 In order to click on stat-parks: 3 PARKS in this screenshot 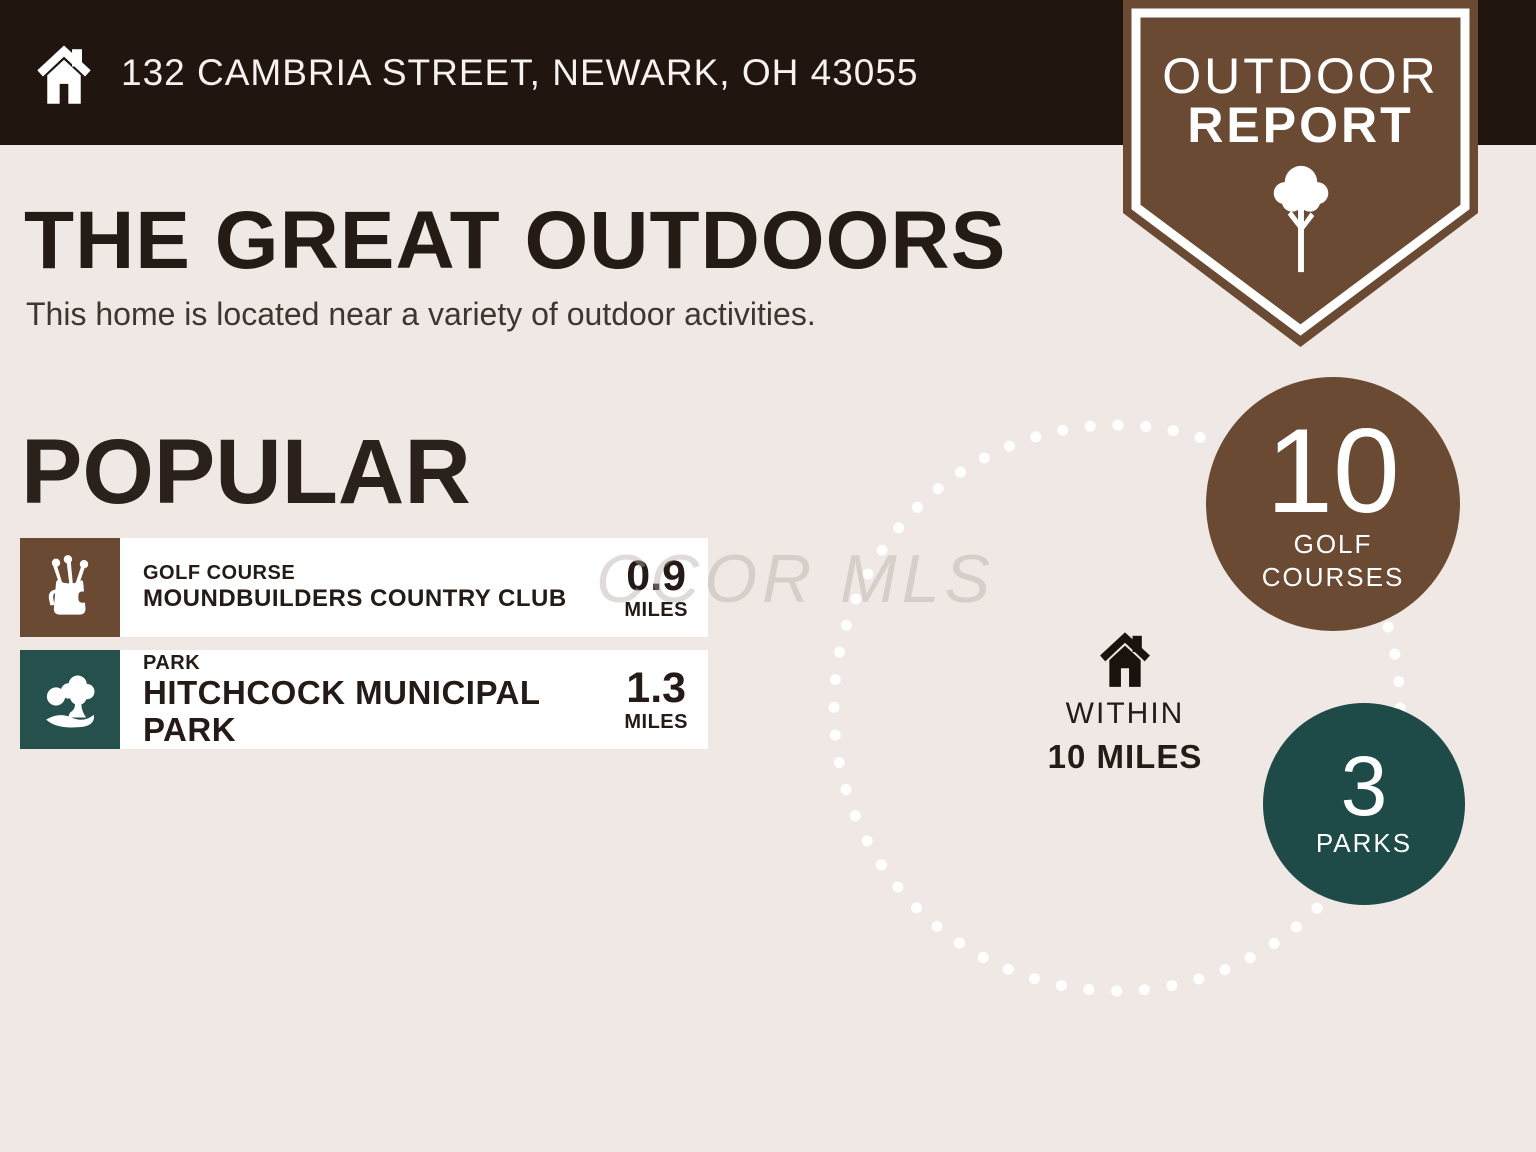, I will do `click(1364, 804)`.